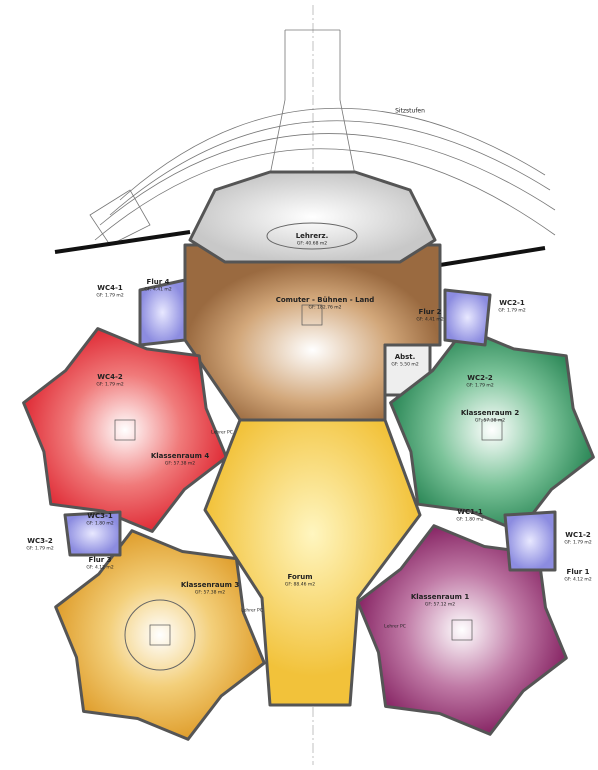 This screenshot has height=770, width=598. Describe the element at coordinates (470, 512) in the screenshot. I see `room-name: WC1-1` at that location.